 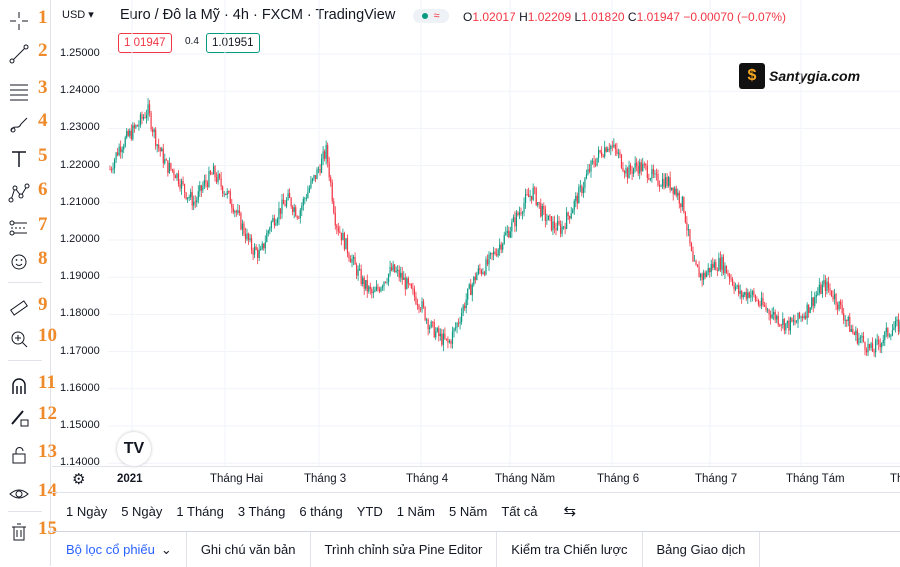 I want to click on panel-tab: Ghi chú văn bản, so click(x=249, y=549).